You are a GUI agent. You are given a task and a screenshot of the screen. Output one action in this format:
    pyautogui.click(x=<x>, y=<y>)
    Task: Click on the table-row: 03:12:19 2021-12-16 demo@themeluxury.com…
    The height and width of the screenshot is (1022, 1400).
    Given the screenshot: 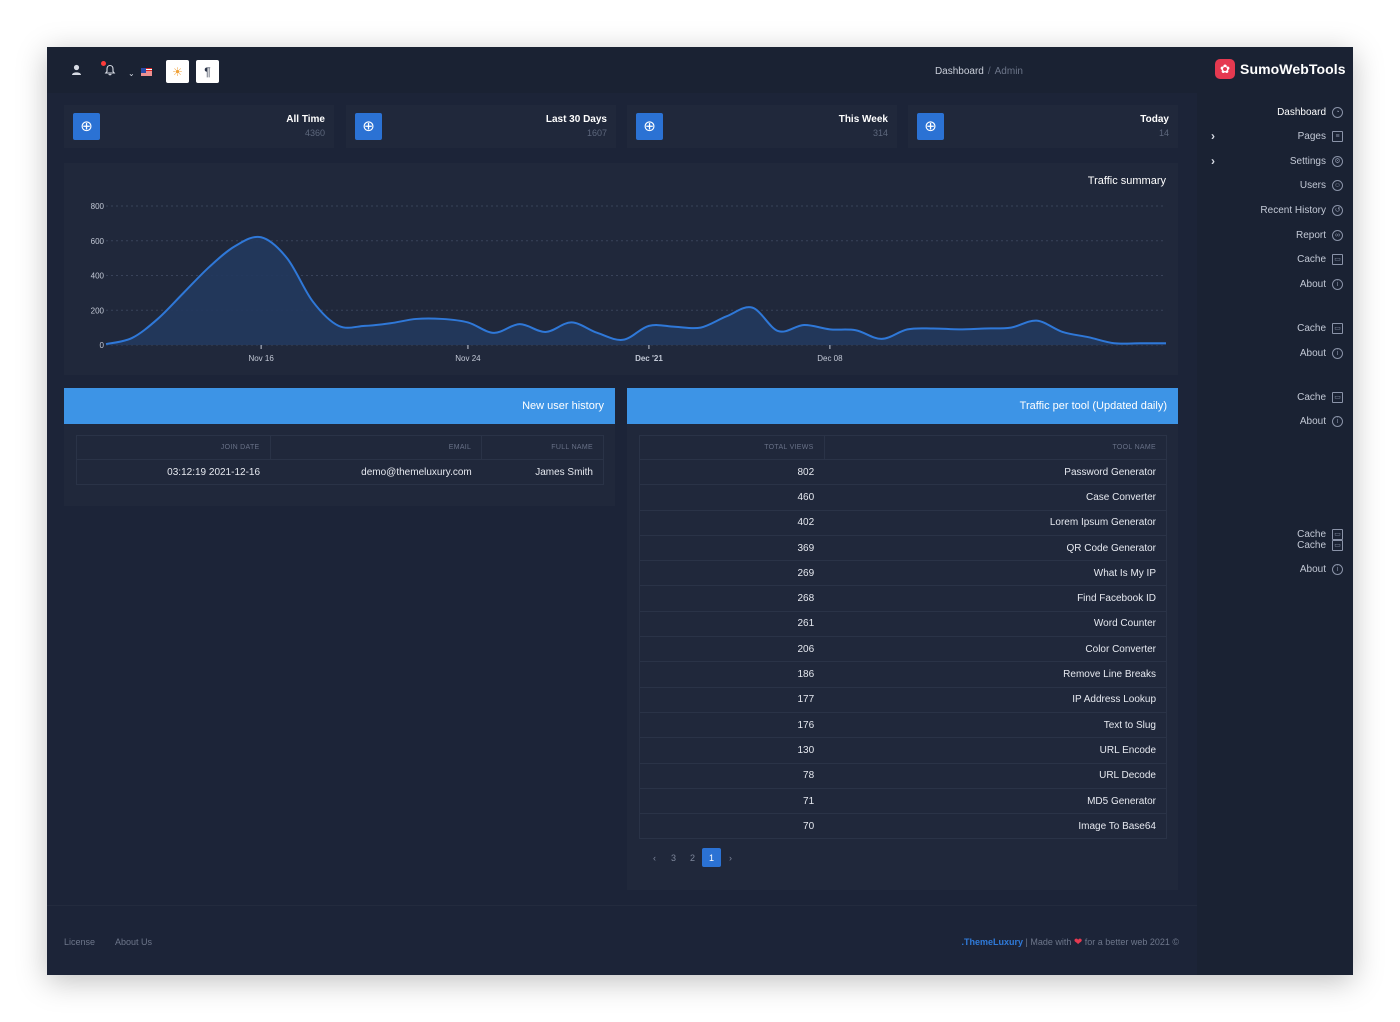 What is the action you would take?
    pyautogui.click(x=340, y=472)
    